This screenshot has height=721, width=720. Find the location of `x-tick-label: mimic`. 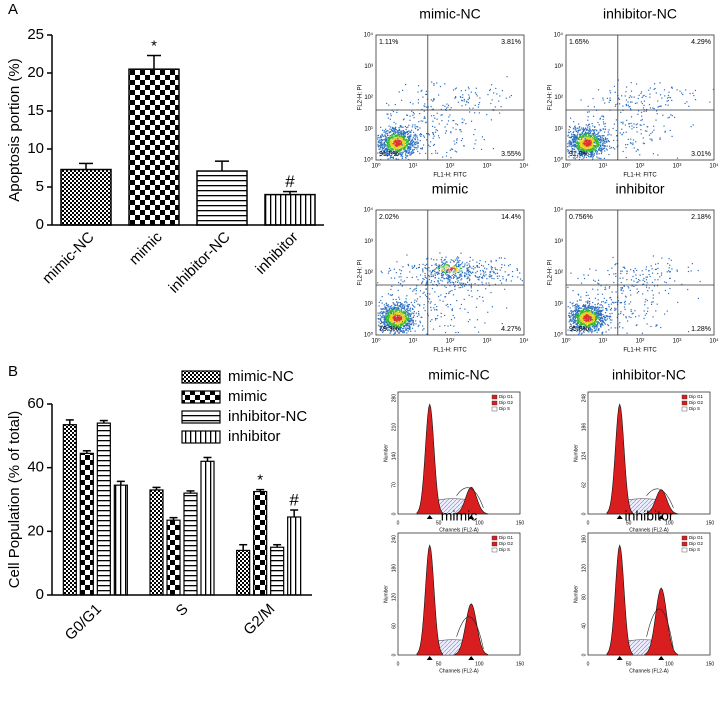

x-tick-label: mimic is located at coordinates (146, 248).